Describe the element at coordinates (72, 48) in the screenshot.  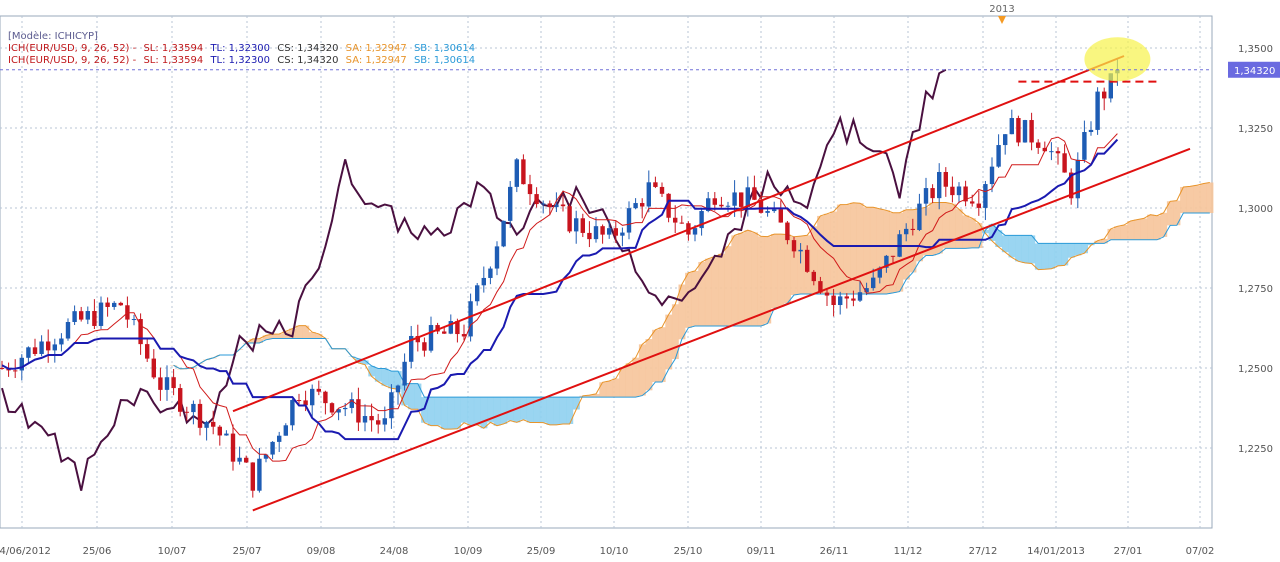
I see `legend-indicator: ICH(EUR/USD, 9, 26, 52) -` at that location.